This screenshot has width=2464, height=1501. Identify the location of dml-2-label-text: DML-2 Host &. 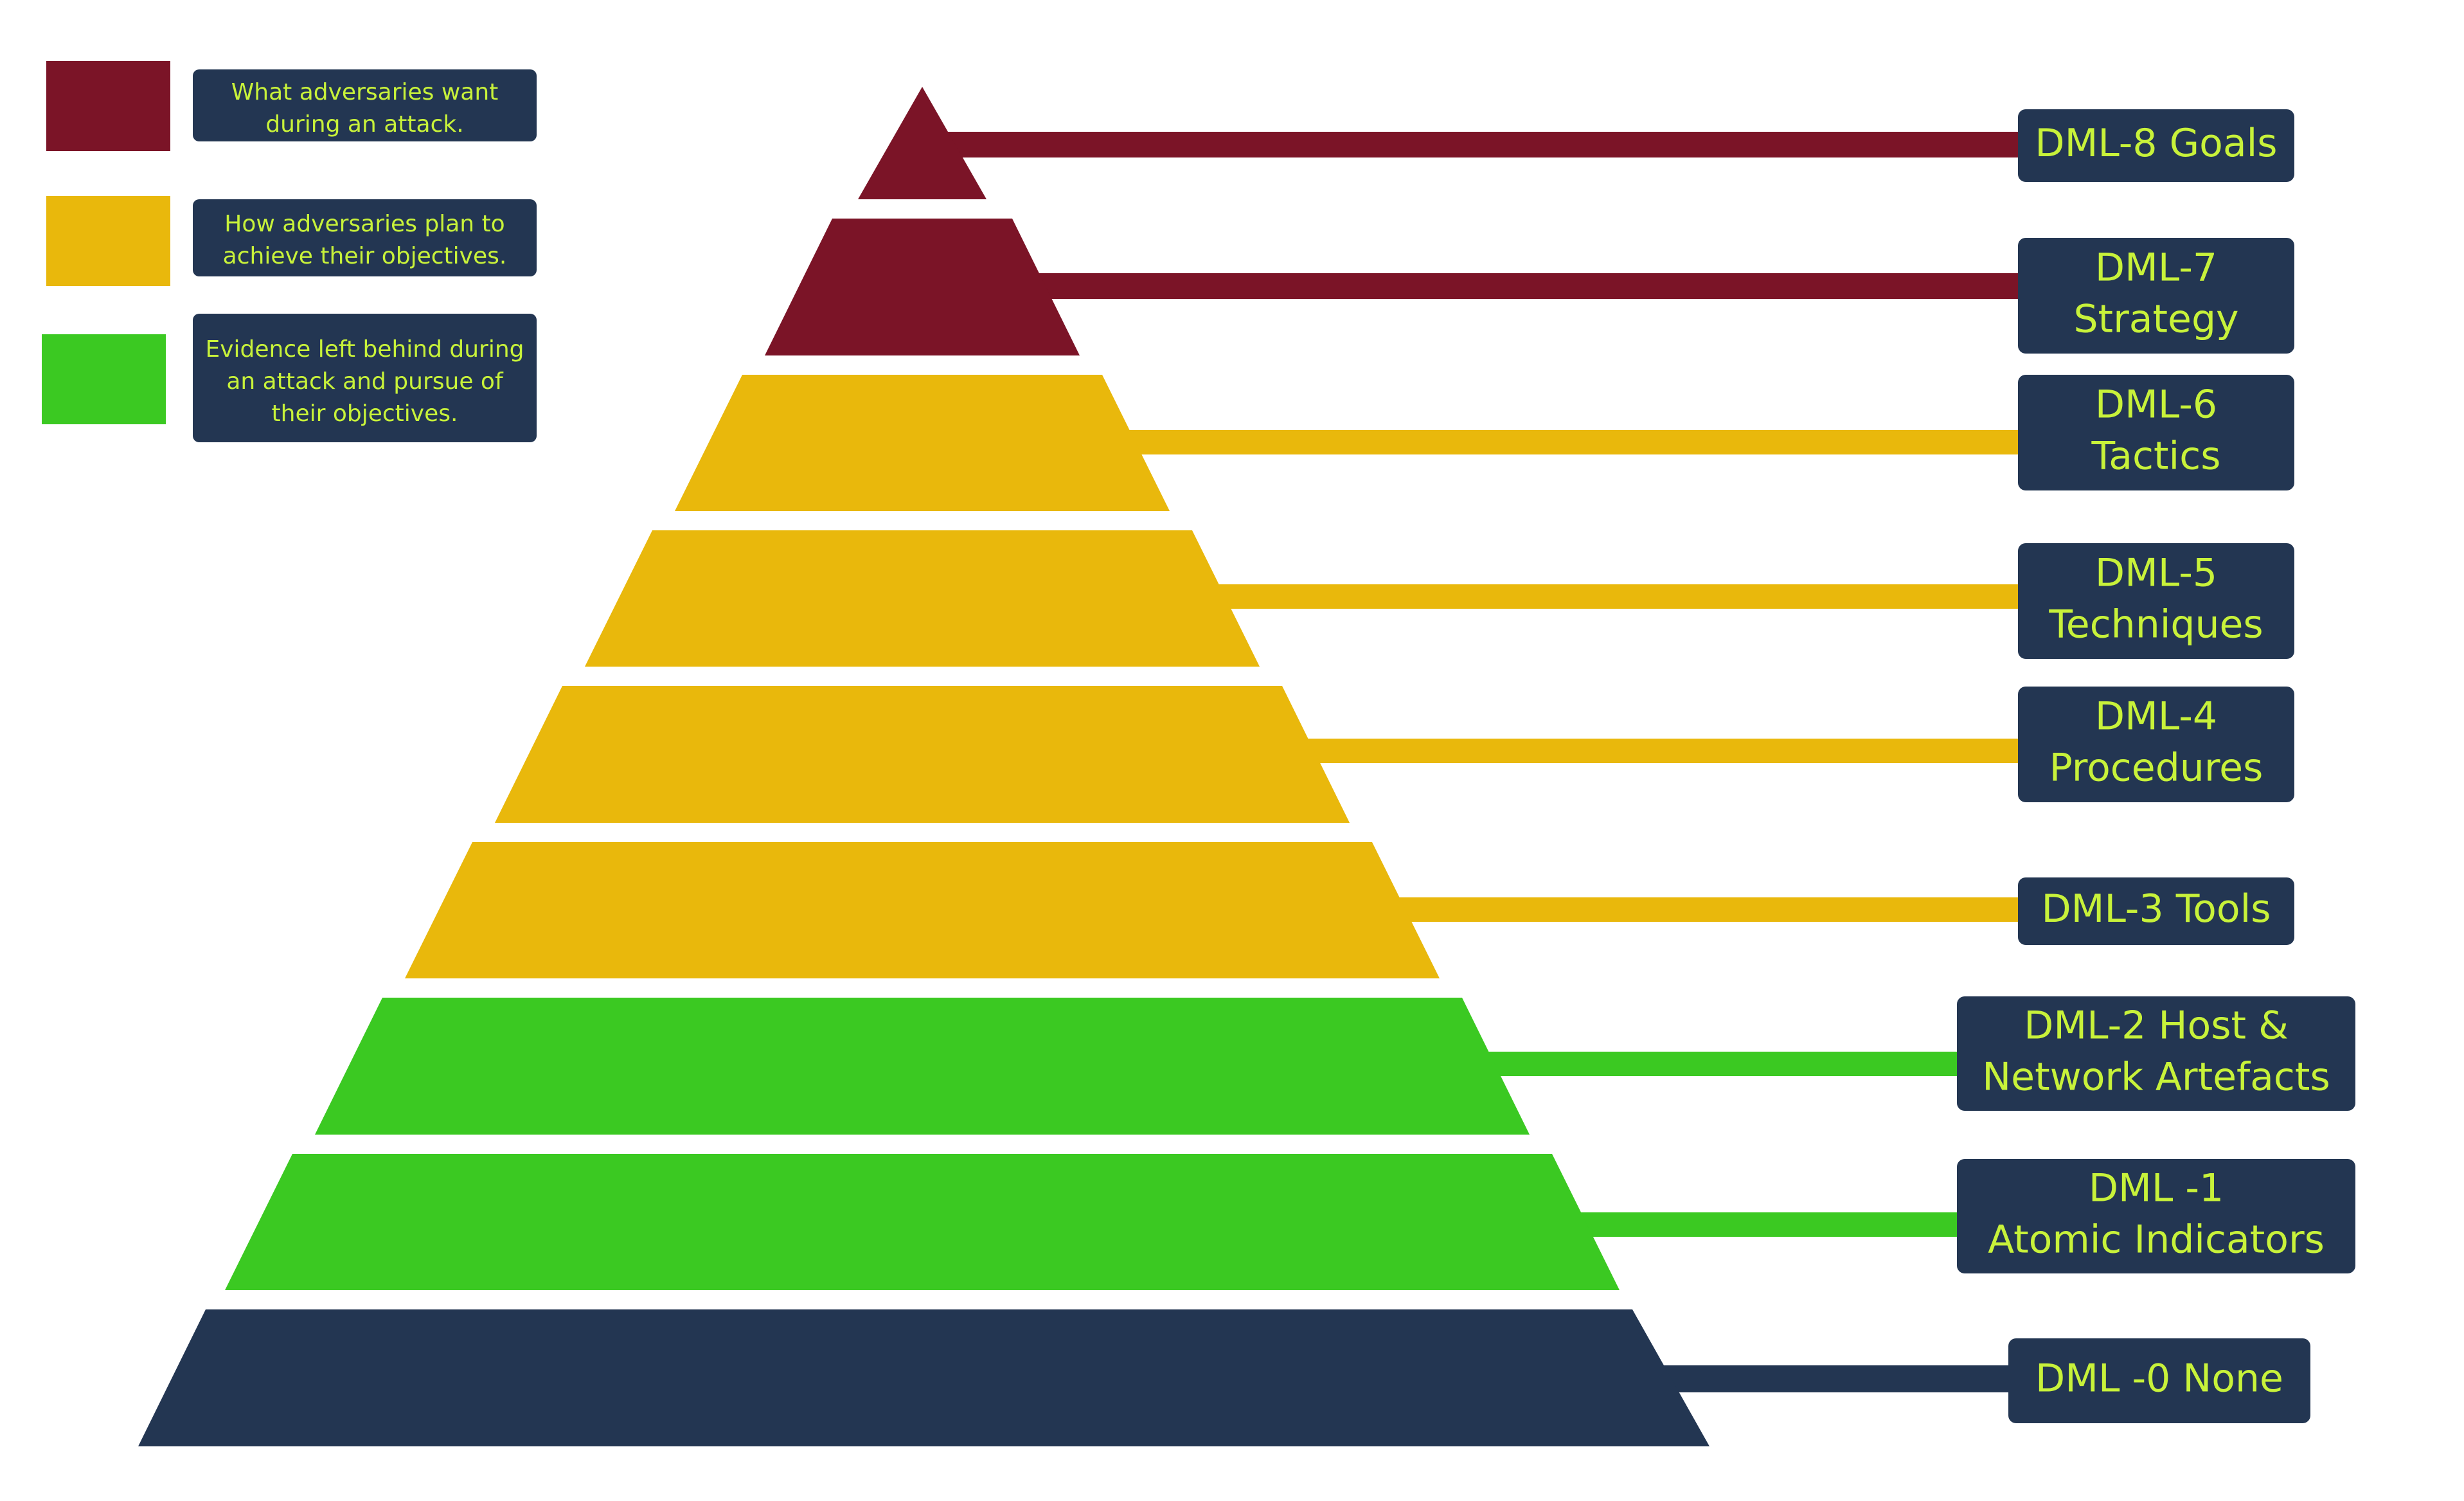
(2156, 1025).